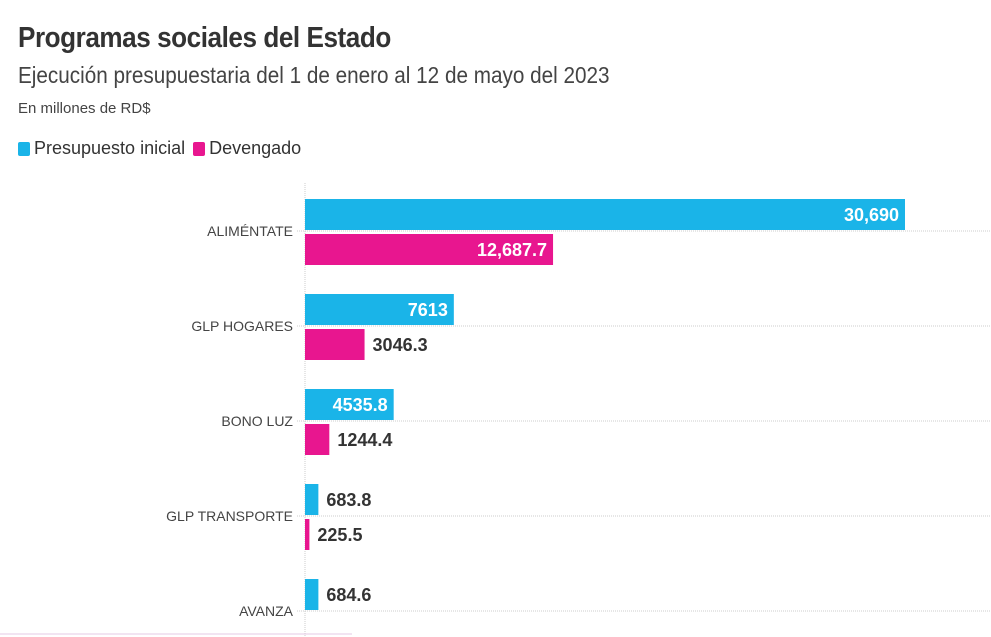 The image size is (991, 637). Describe the element at coordinates (204, 38) in the screenshot. I see `chart-title: Programas sociales del Estado` at that location.